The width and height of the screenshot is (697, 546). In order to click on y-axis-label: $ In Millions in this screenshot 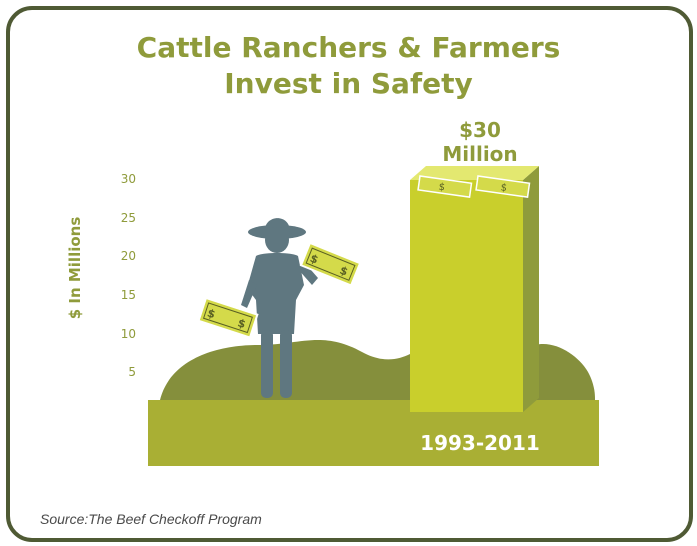, I will do `click(75, 268)`.